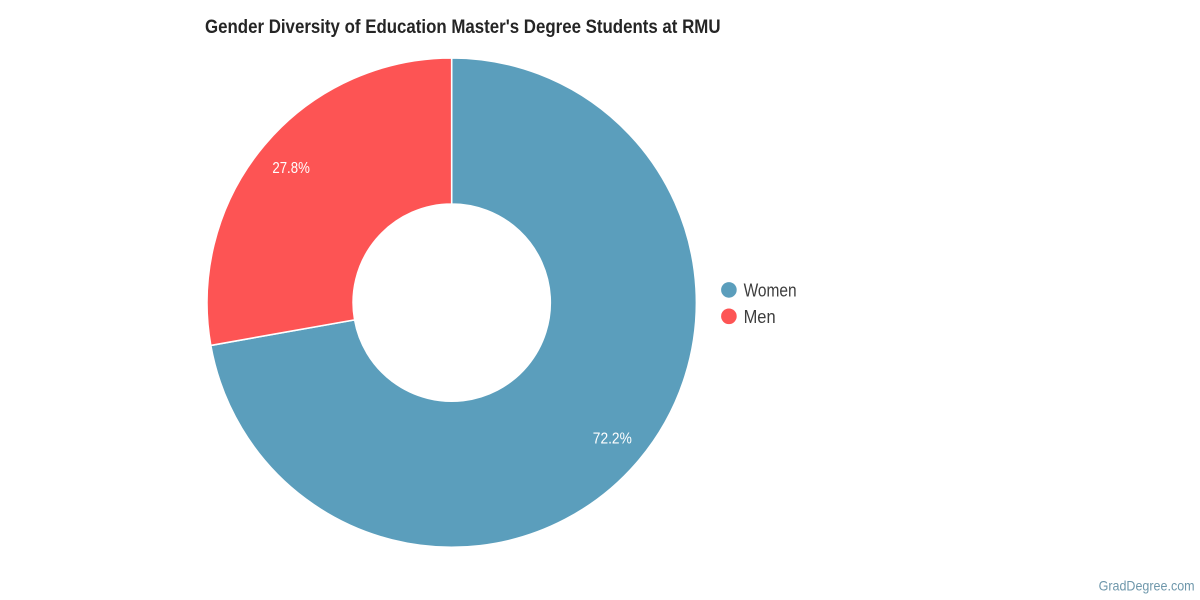  I want to click on svg-text: 27.8%, so click(291, 168).